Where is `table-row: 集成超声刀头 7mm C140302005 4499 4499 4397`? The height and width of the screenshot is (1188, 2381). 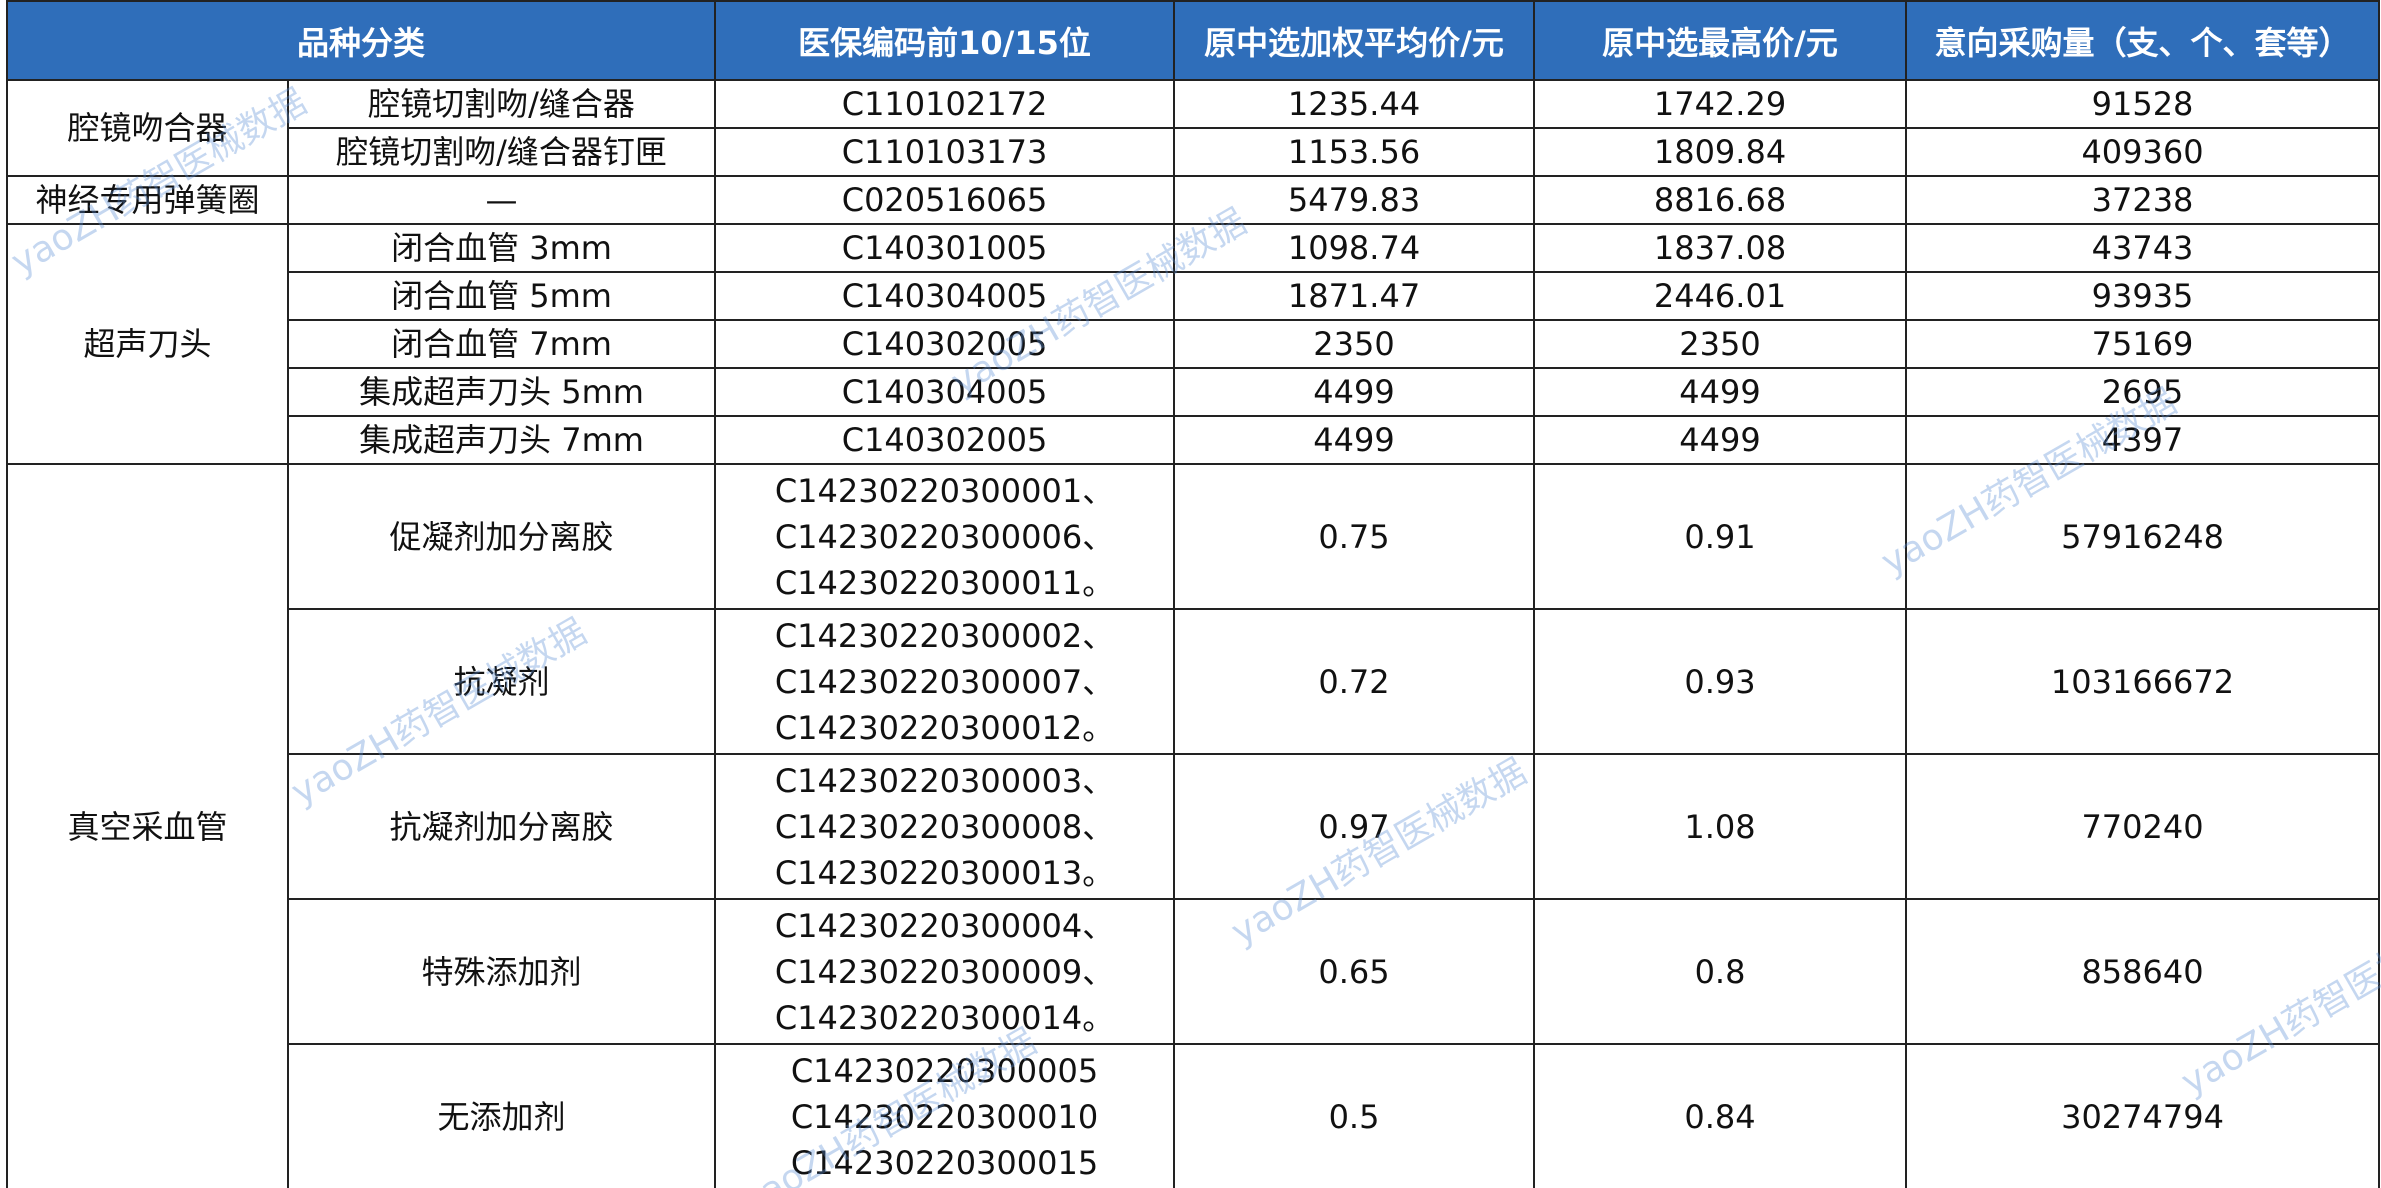
table-row: 集成超声刀头 7mm C140302005 4499 4499 4397 is located at coordinates (1194, 440).